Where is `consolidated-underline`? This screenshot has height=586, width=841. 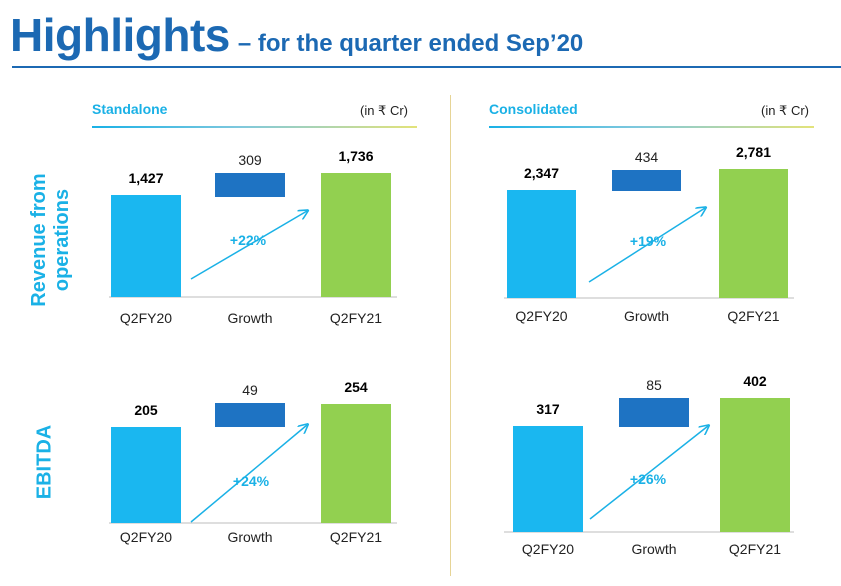 consolidated-underline is located at coordinates (651, 127).